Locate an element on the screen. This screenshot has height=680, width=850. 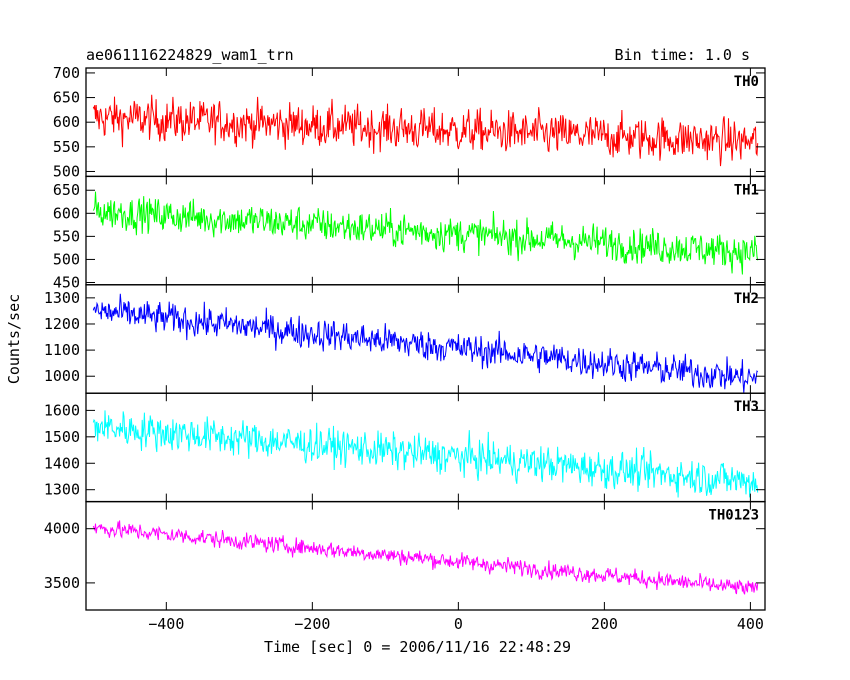
series-label-th0: TH0 is located at coordinates (746, 82).